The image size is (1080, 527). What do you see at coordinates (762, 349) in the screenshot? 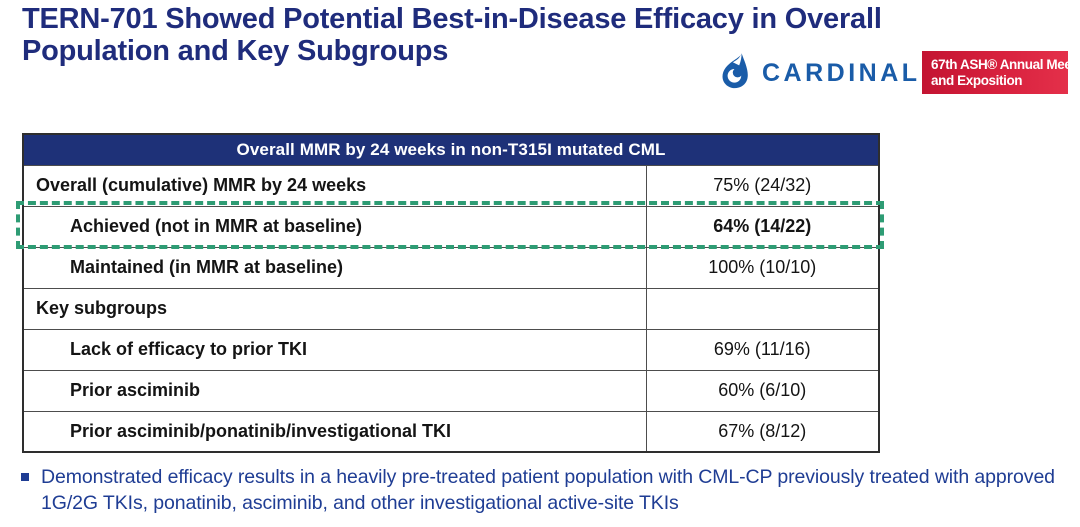
I see `row-value: 69% (11/16)` at bounding box center [762, 349].